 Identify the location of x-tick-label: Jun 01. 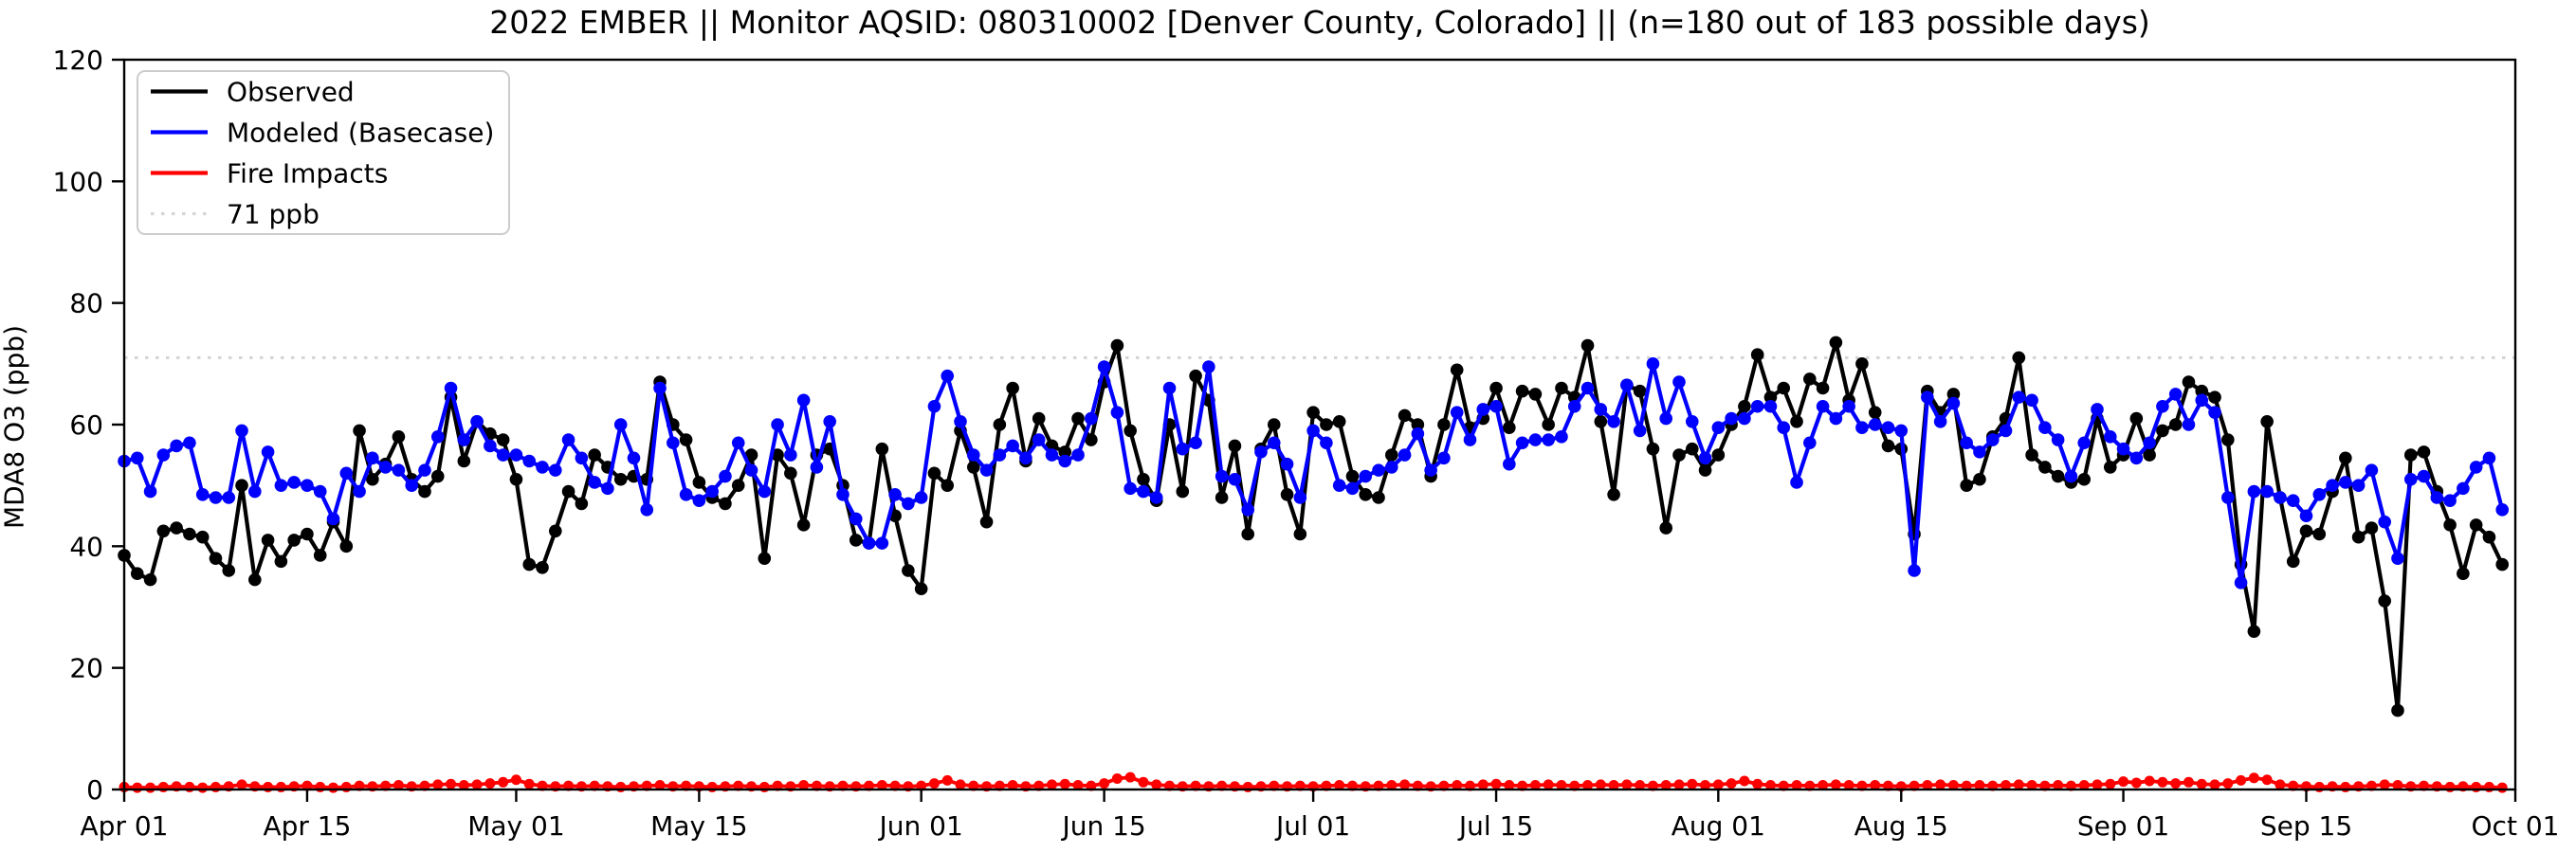
(920, 826).